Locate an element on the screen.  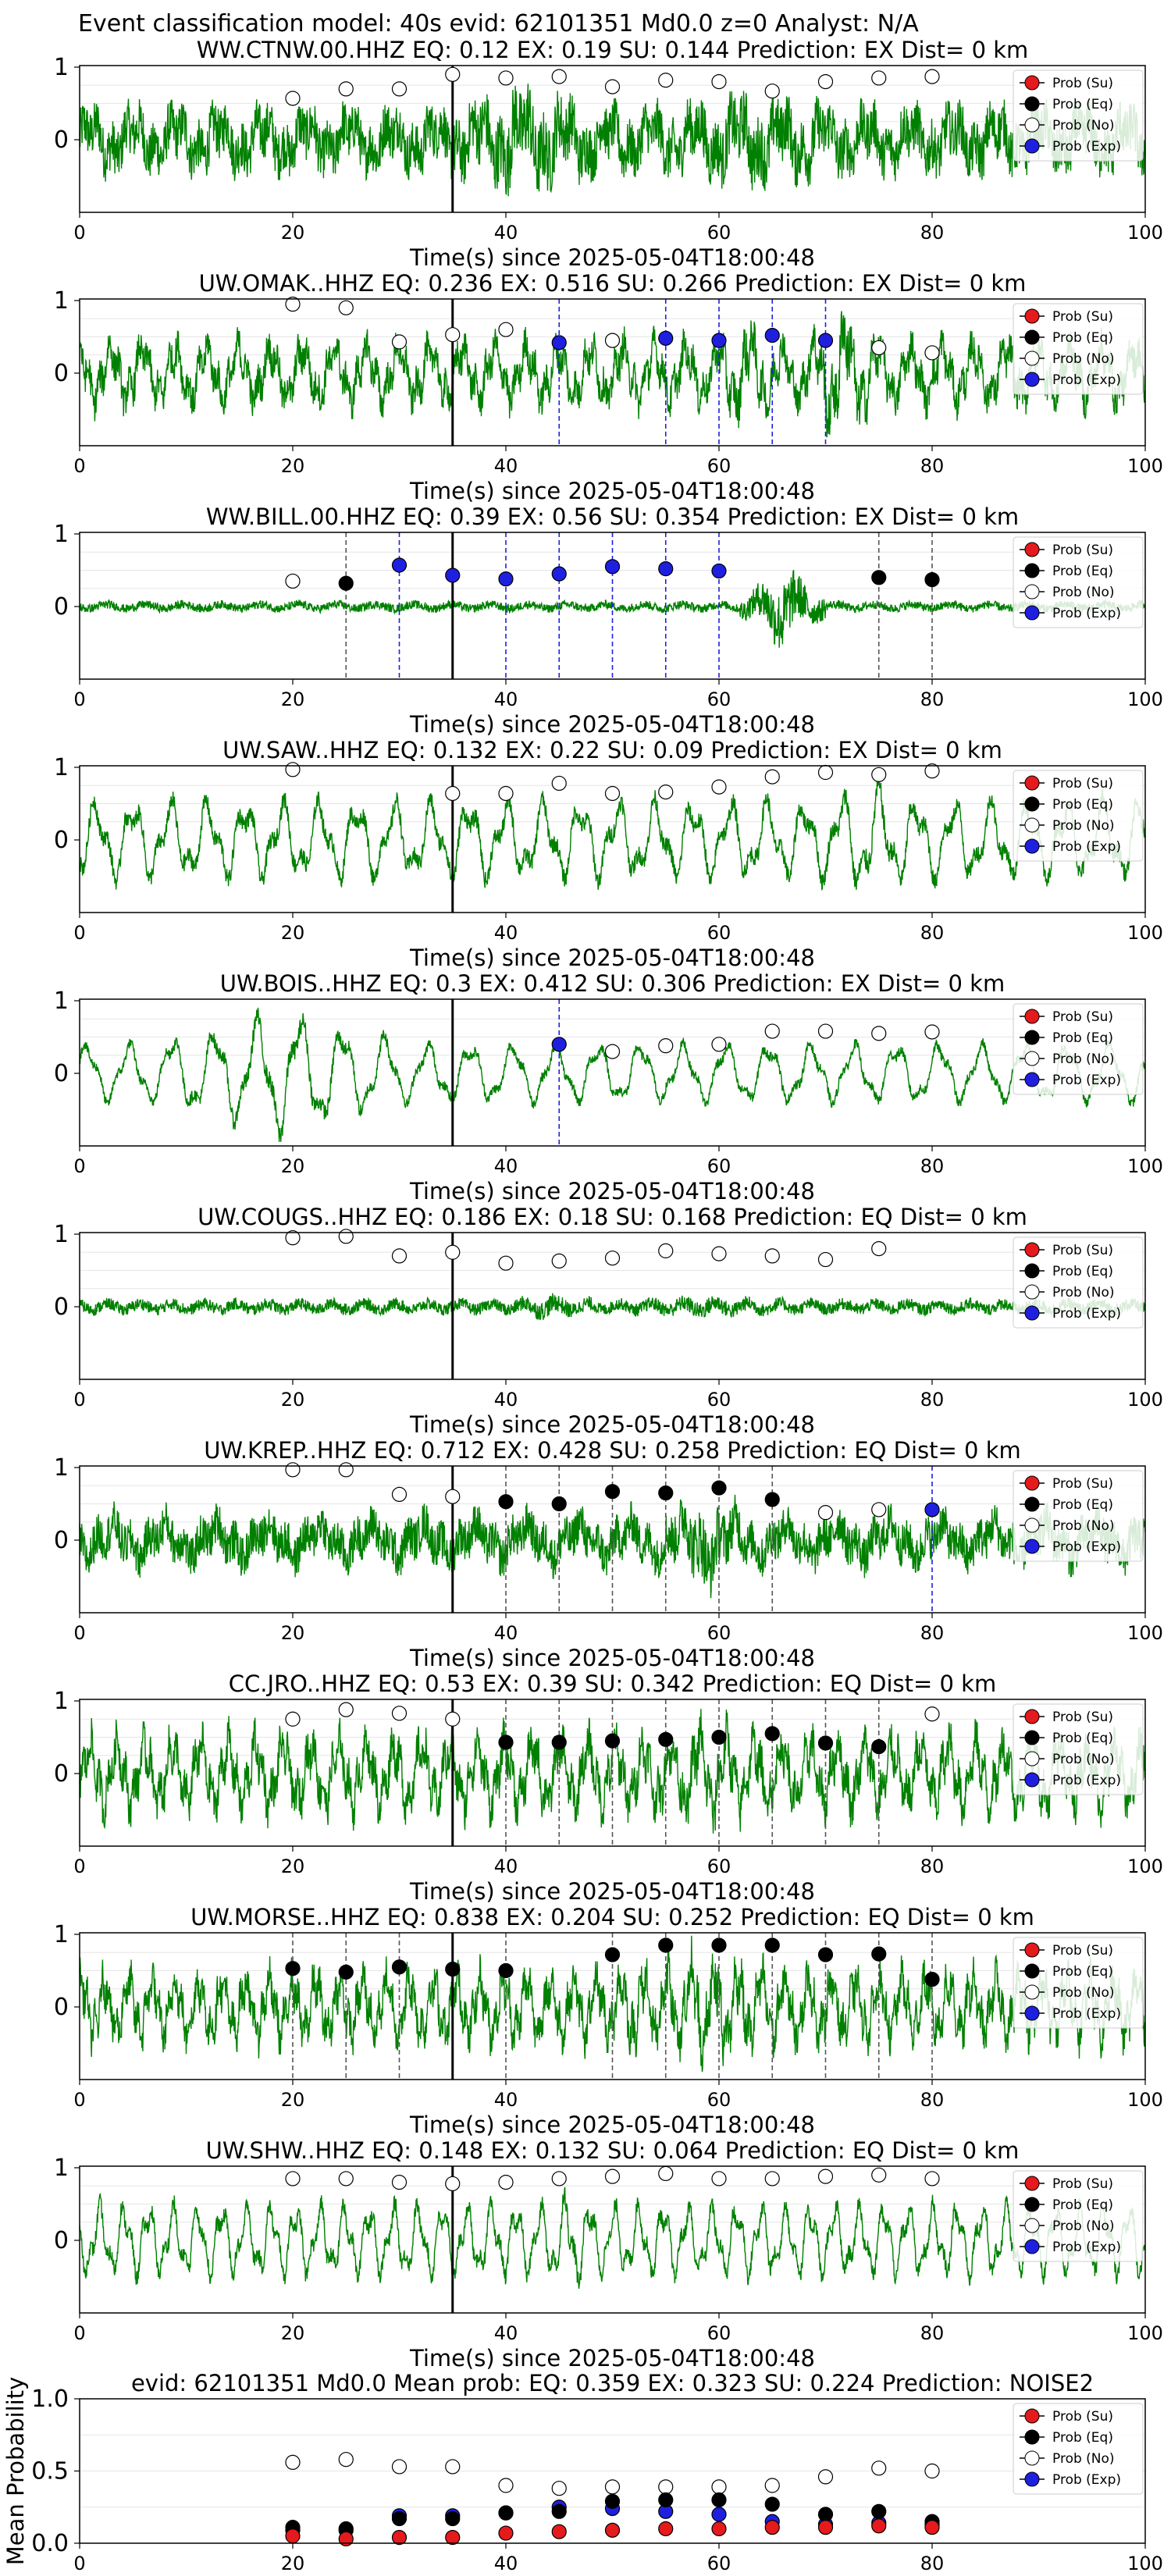
mean-point-probexp is located at coordinates (719, 2514).